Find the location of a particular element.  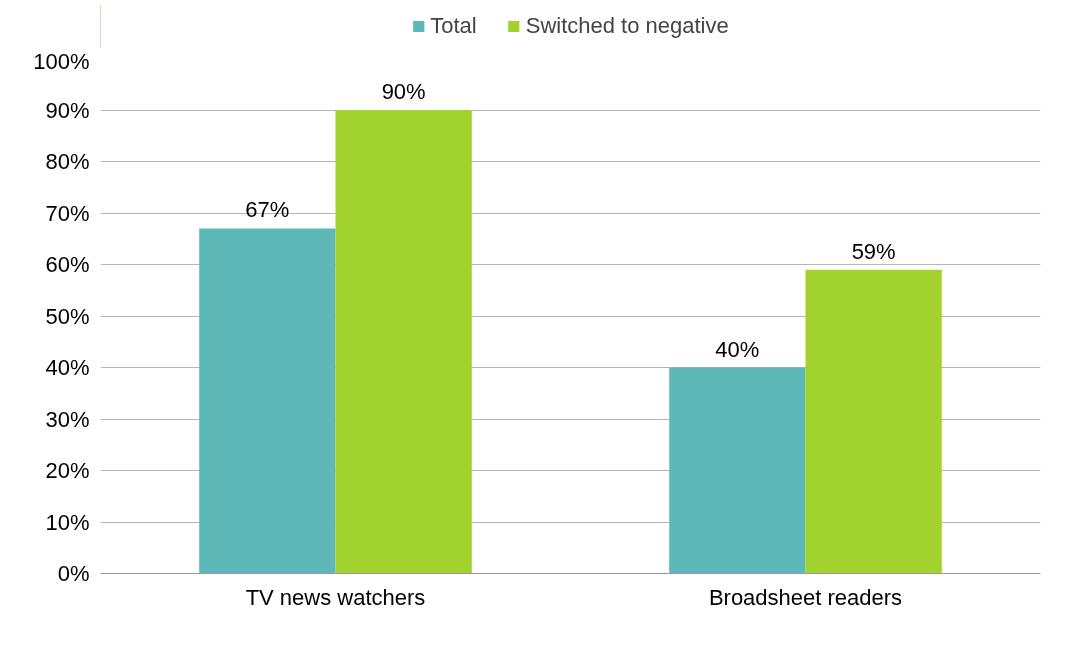

y-tick-label: 60% is located at coordinates (67, 264).